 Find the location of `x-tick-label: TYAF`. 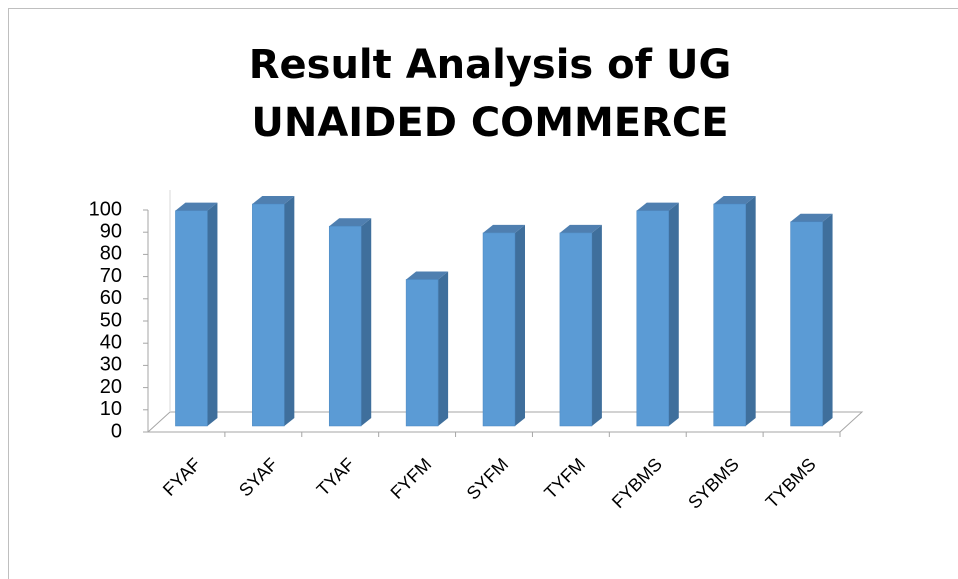

x-tick-label: TYAF is located at coordinates (336, 477).